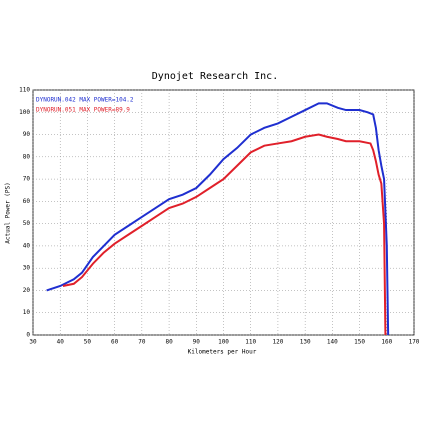  What do you see at coordinates (197, 342) in the screenshot?
I see `x-tick-label: 90` at bounding box center [197, 342].